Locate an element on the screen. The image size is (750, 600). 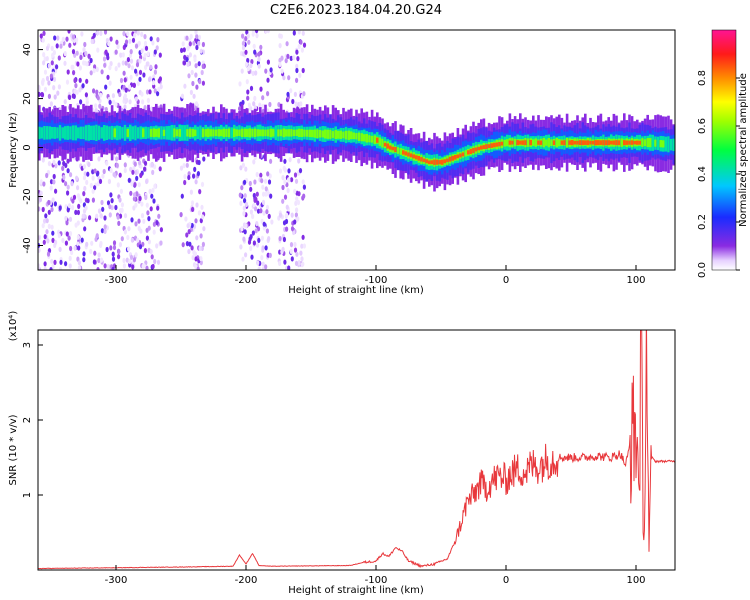
colorbar-tick-label: 0.6 is located at coordinates (702, 126).